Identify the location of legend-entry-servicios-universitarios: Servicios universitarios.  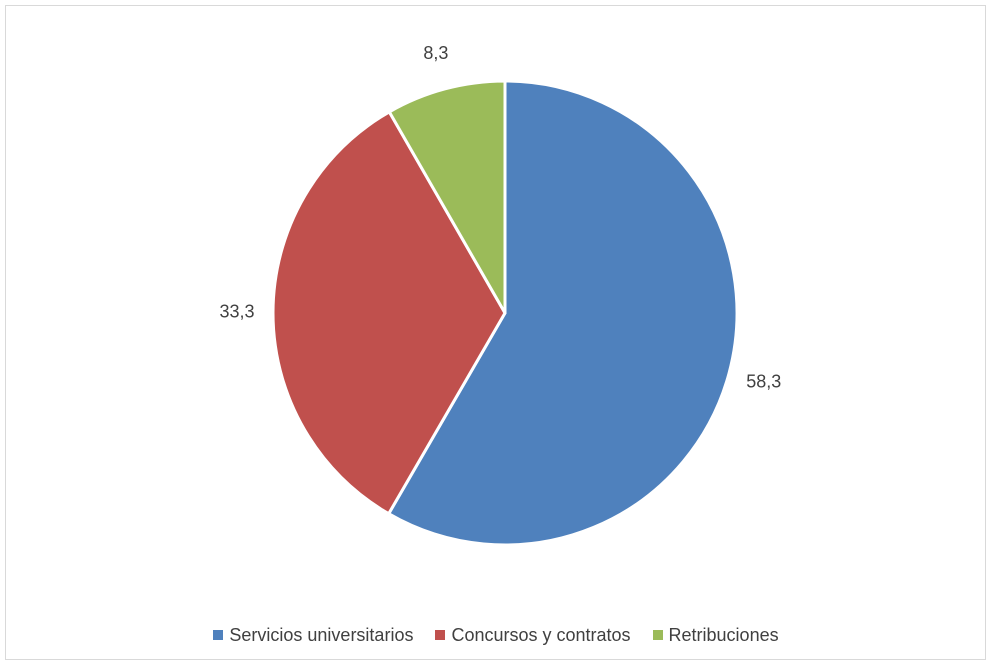
(313, 635).